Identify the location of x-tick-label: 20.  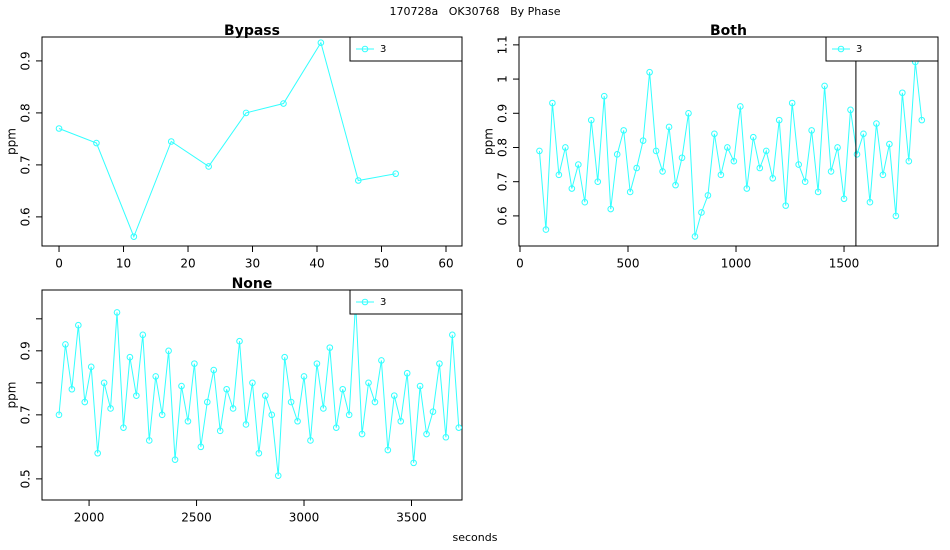
(187, 264).